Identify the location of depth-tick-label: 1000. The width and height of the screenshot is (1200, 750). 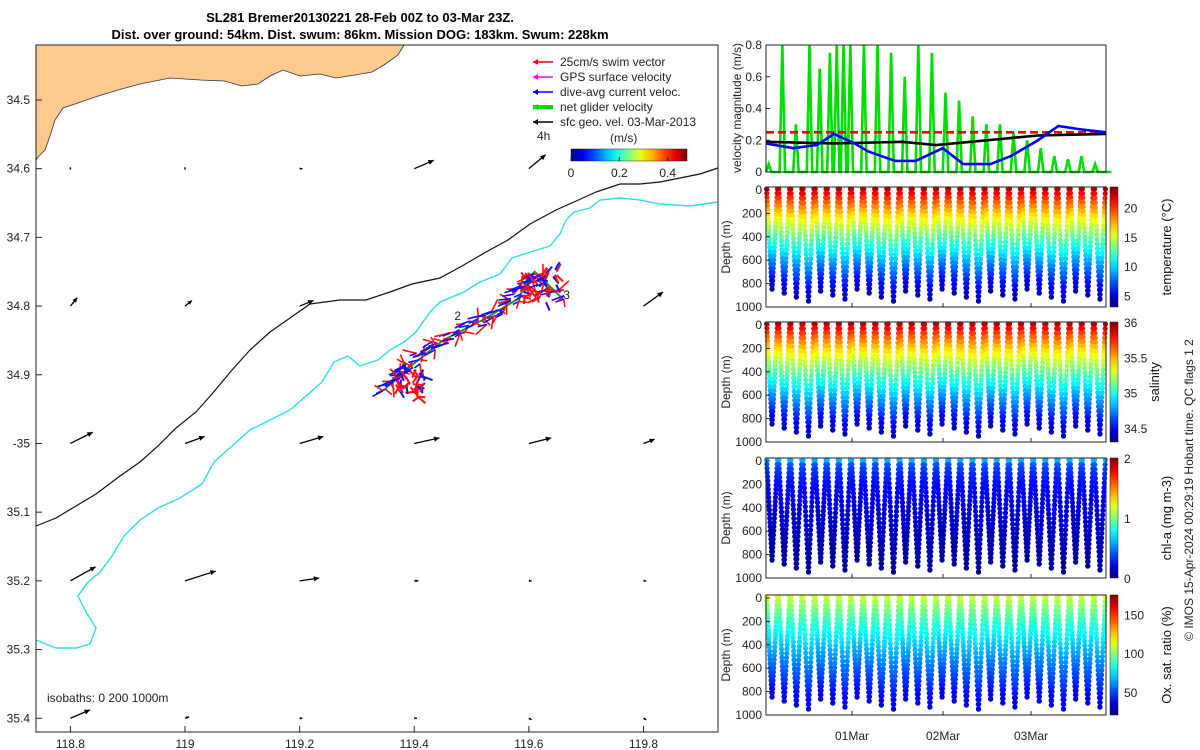
(748, 307).